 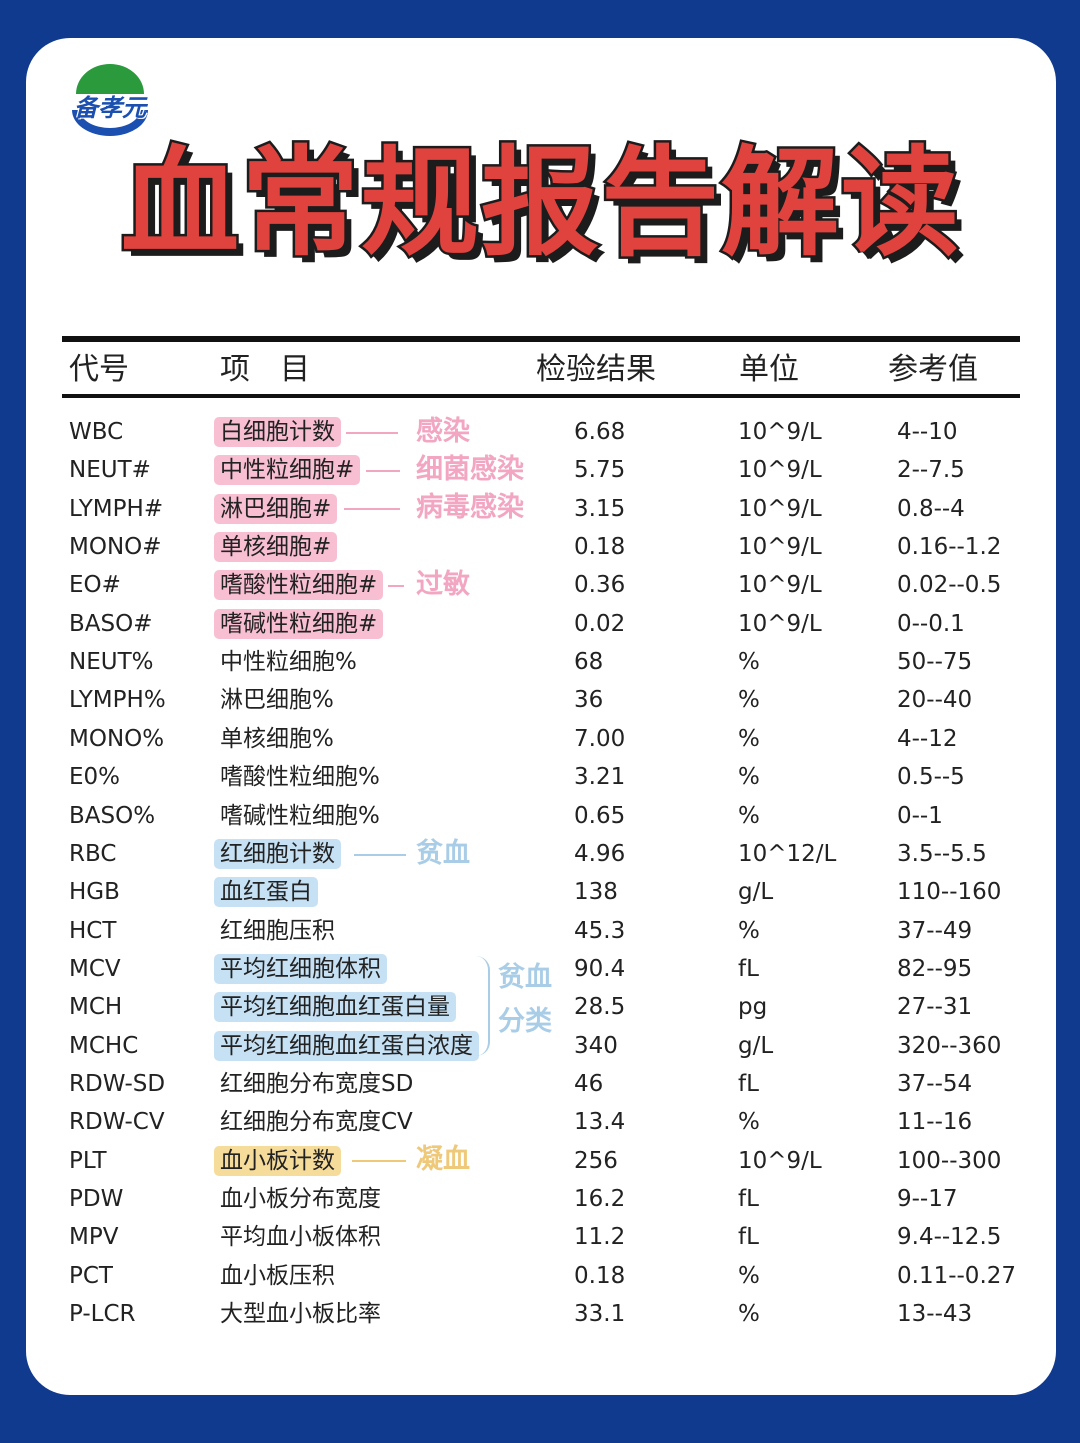 I want to click on row-code: PLT, so click(x=88, y=1160).